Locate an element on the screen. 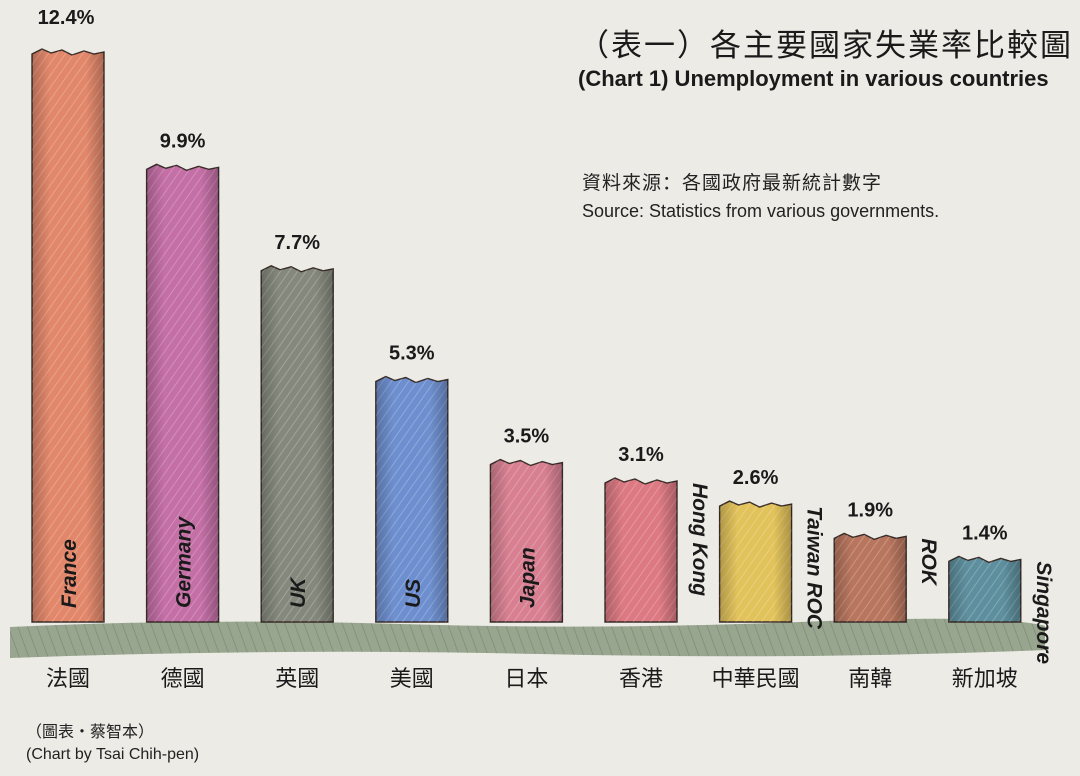  category-label-zh: 英國 is located at coordinates (297, 679).